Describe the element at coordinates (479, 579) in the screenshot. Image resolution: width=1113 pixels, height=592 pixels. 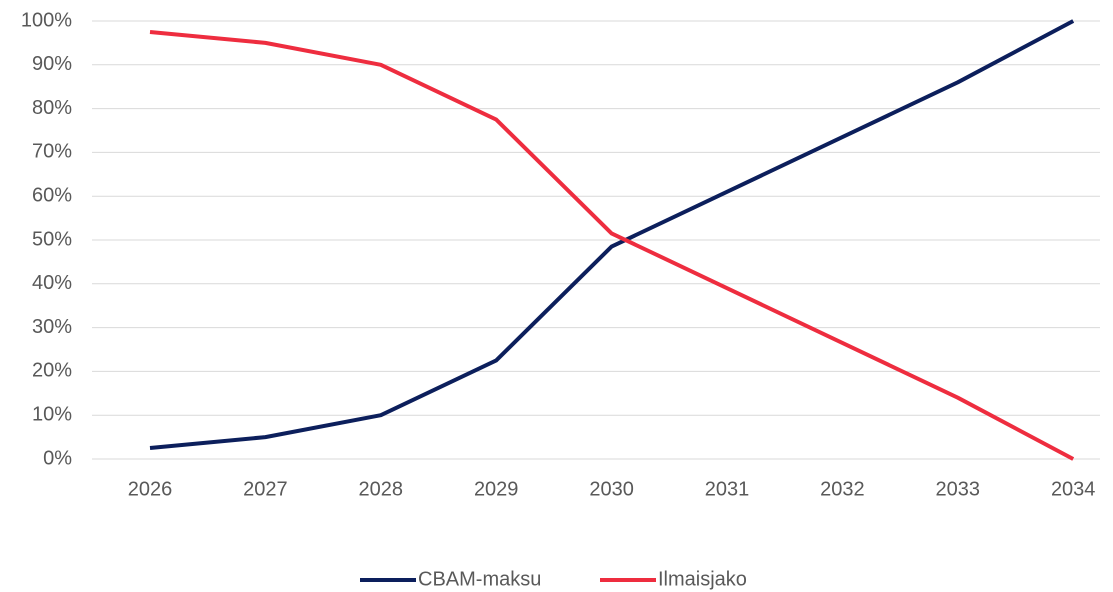
I see `legend-label: CBAM-maksu` at that location.